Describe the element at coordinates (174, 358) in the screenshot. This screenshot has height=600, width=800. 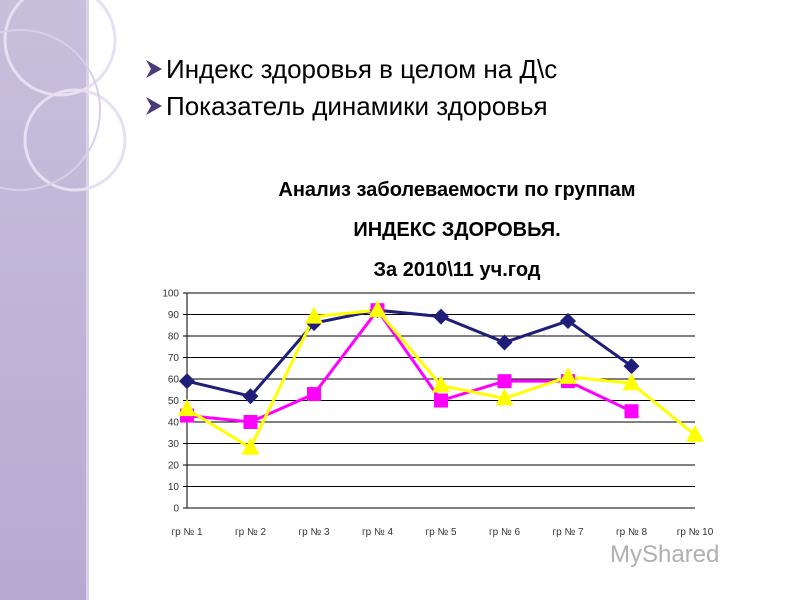
I see `y-tick-label: 70` at that location.